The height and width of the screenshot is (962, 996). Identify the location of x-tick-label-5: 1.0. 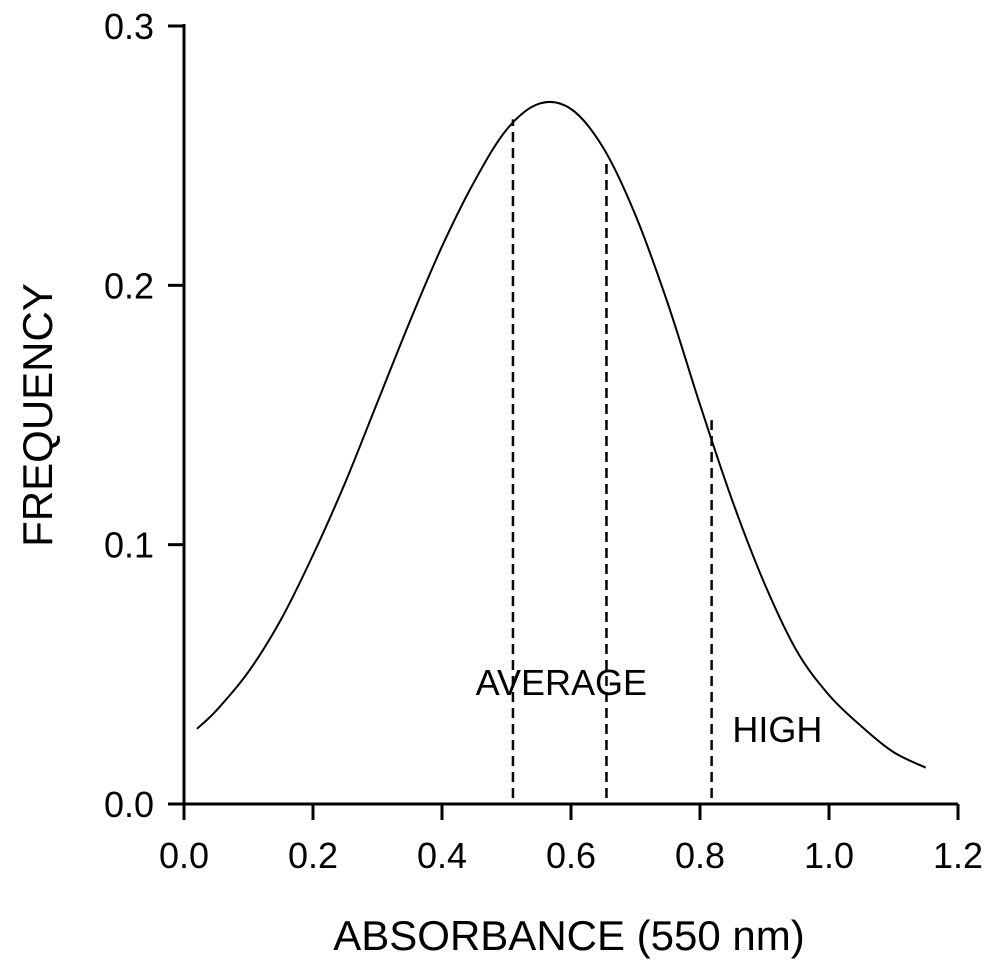
(829, 855).